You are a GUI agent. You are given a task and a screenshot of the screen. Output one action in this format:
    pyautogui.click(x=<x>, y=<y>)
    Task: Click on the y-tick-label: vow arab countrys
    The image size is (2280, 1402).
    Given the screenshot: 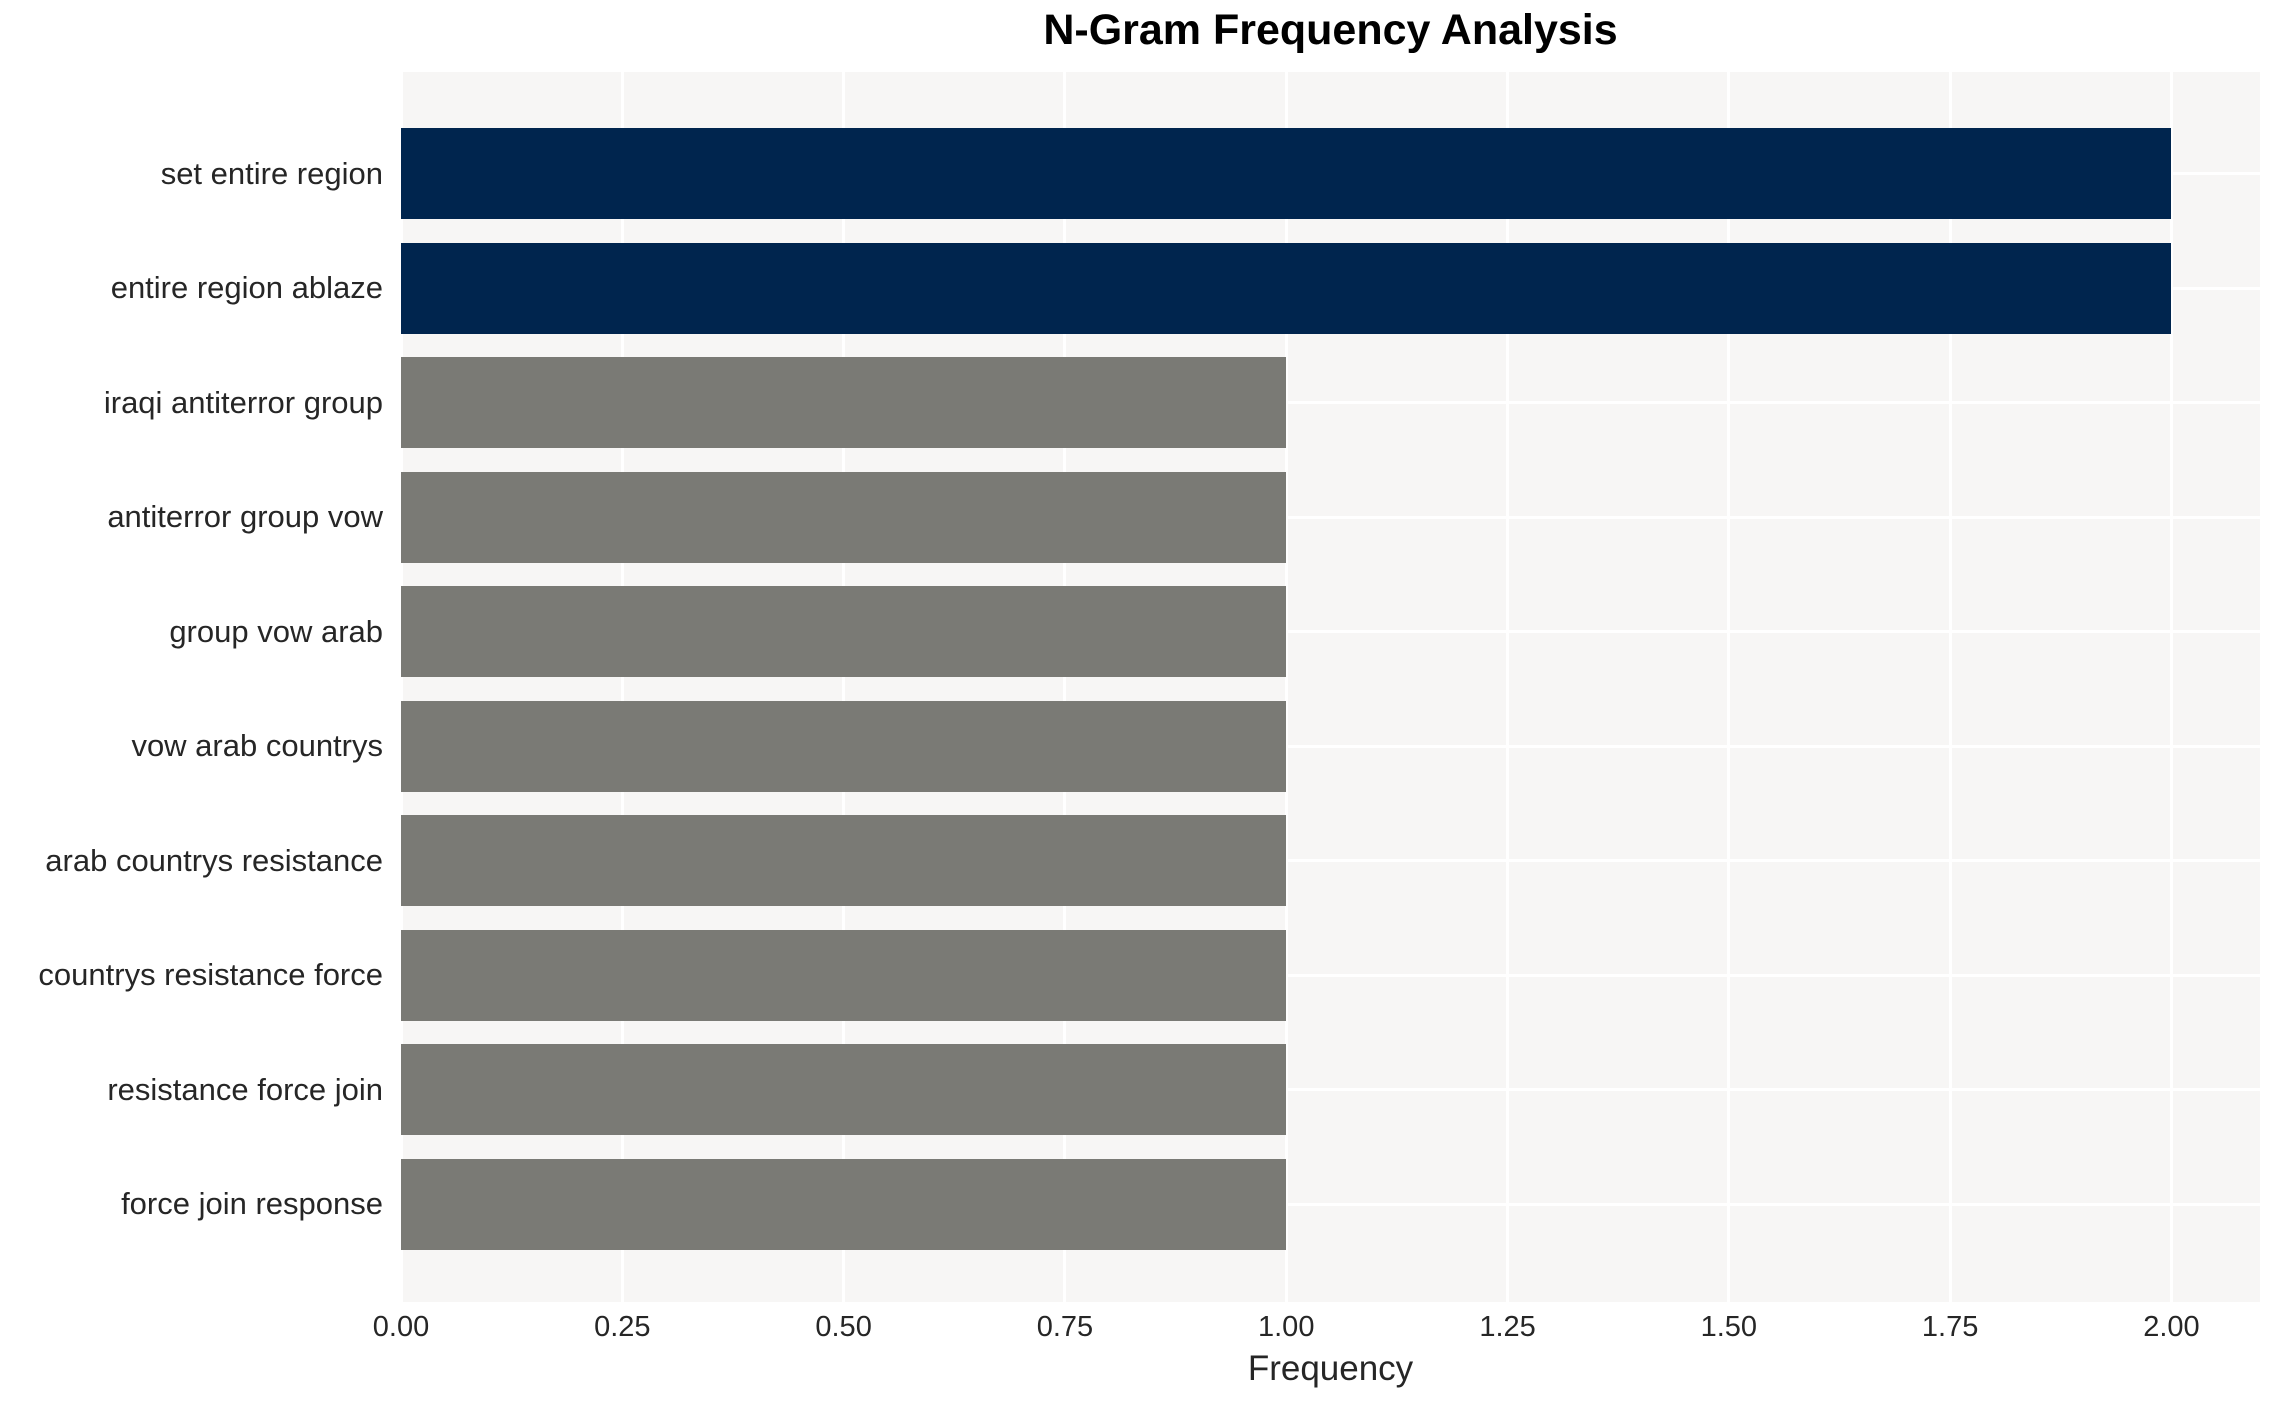 What is the action you would take?
    pyautogui.click(x=257, y=746)
    